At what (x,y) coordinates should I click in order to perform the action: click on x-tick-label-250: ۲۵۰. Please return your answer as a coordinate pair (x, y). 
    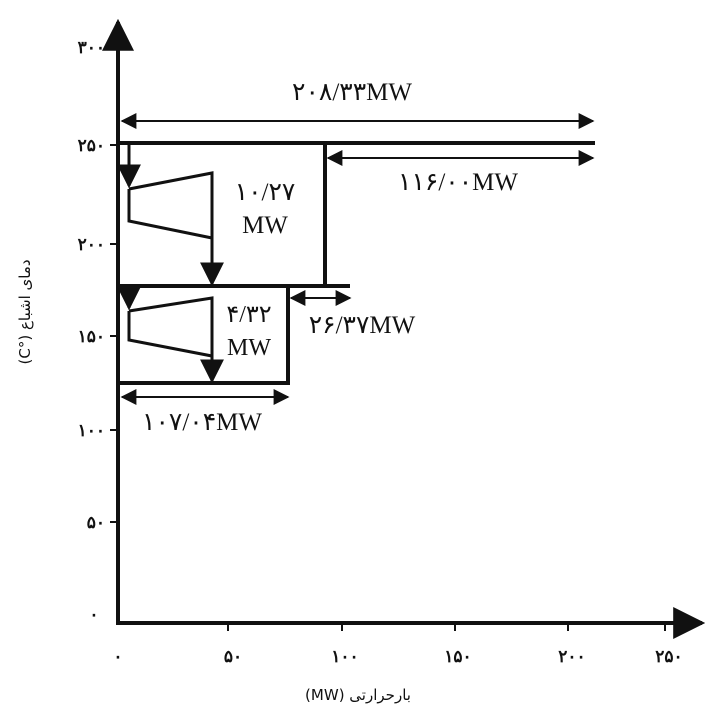
    Looking at the image, I should click on (668, 657).